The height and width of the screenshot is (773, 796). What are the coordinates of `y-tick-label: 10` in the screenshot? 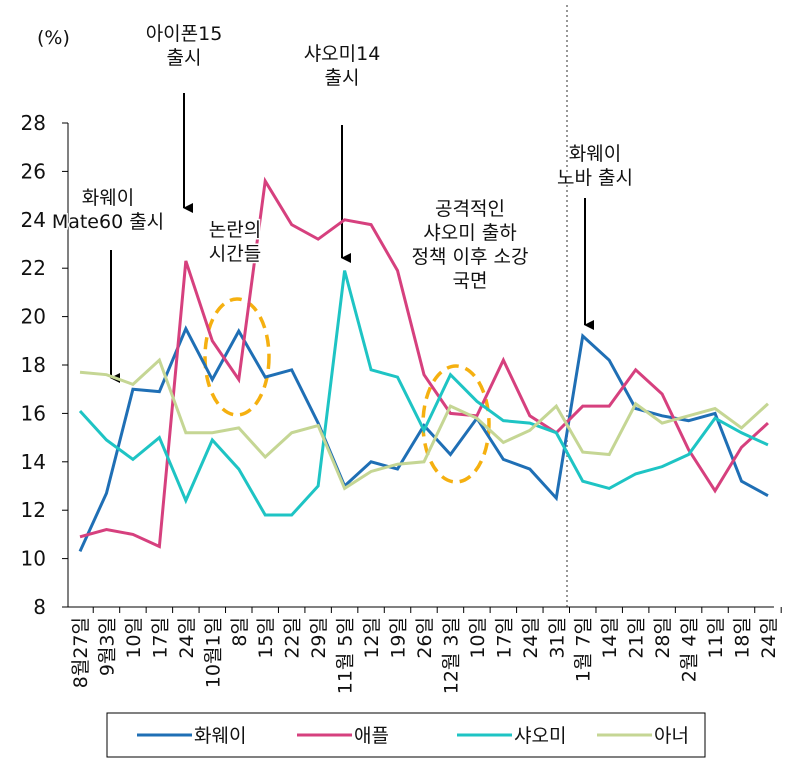 It's located at (33, 559).